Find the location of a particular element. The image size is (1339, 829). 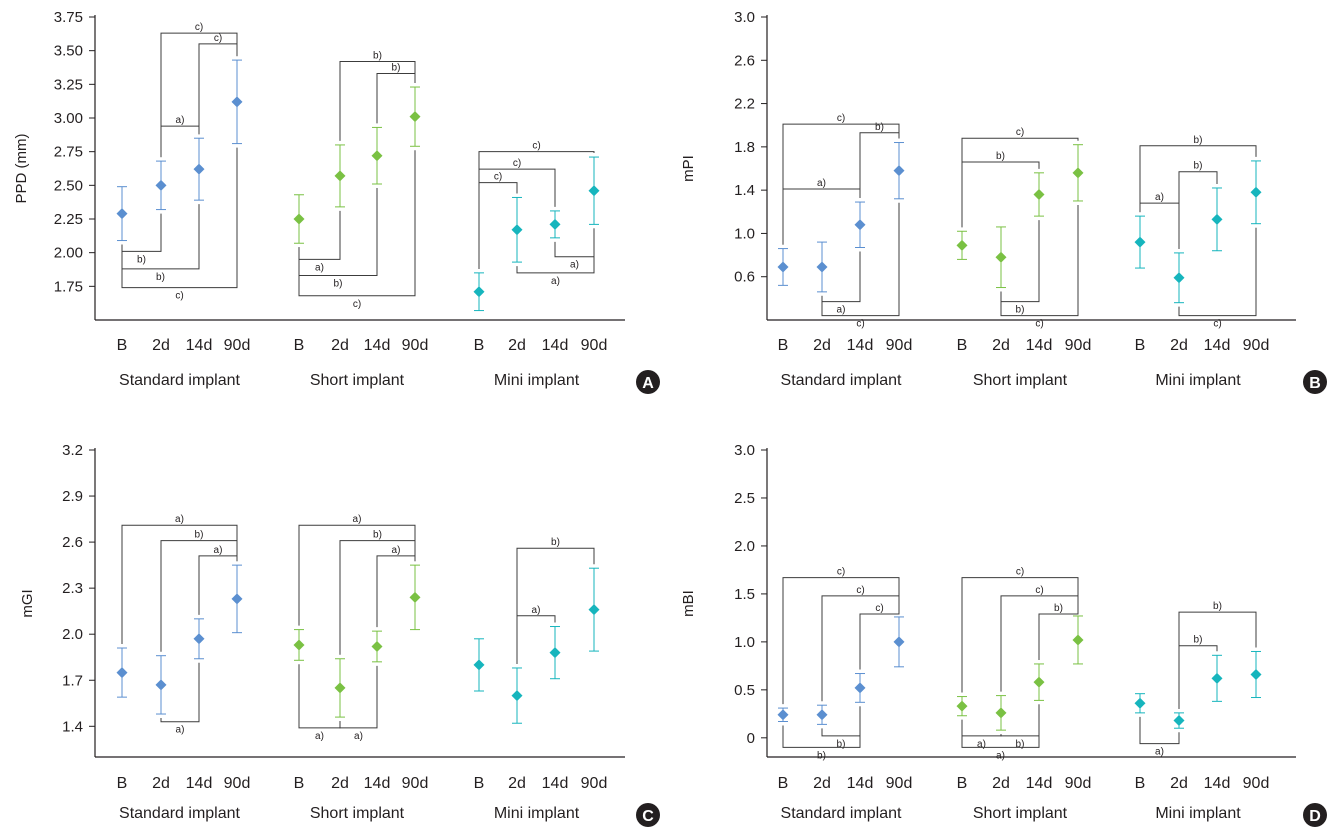

y-tick-label: 2.50 is located at coordinates (68, 185).